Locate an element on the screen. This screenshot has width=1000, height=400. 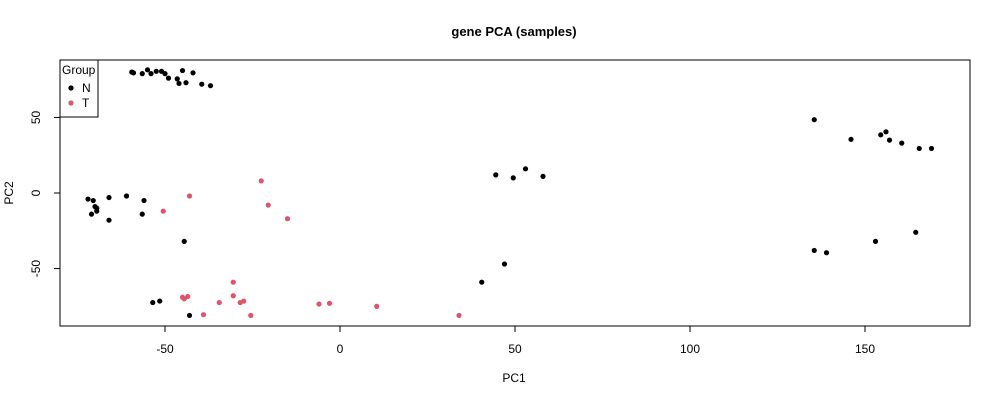
y-tick-label: -50 is located at coordinates (36, 269).